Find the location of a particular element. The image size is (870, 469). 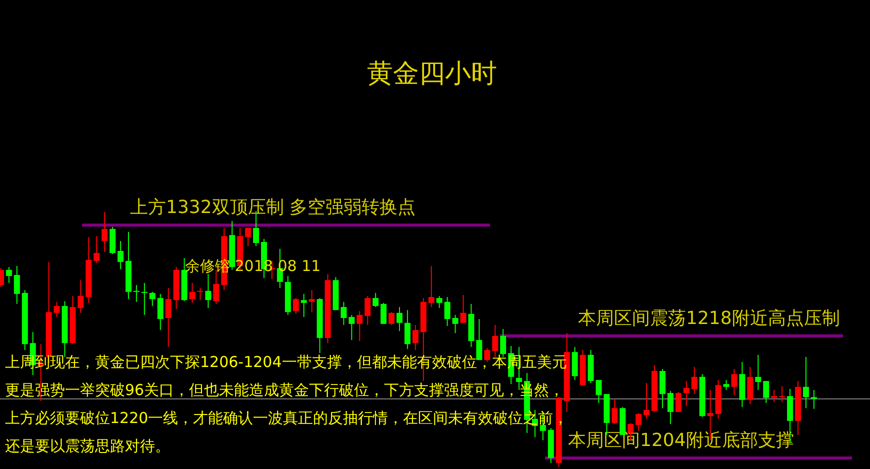

ref-line-label: 本周区间震荡1218附近高点压制 is located at coordinates (709, 318).